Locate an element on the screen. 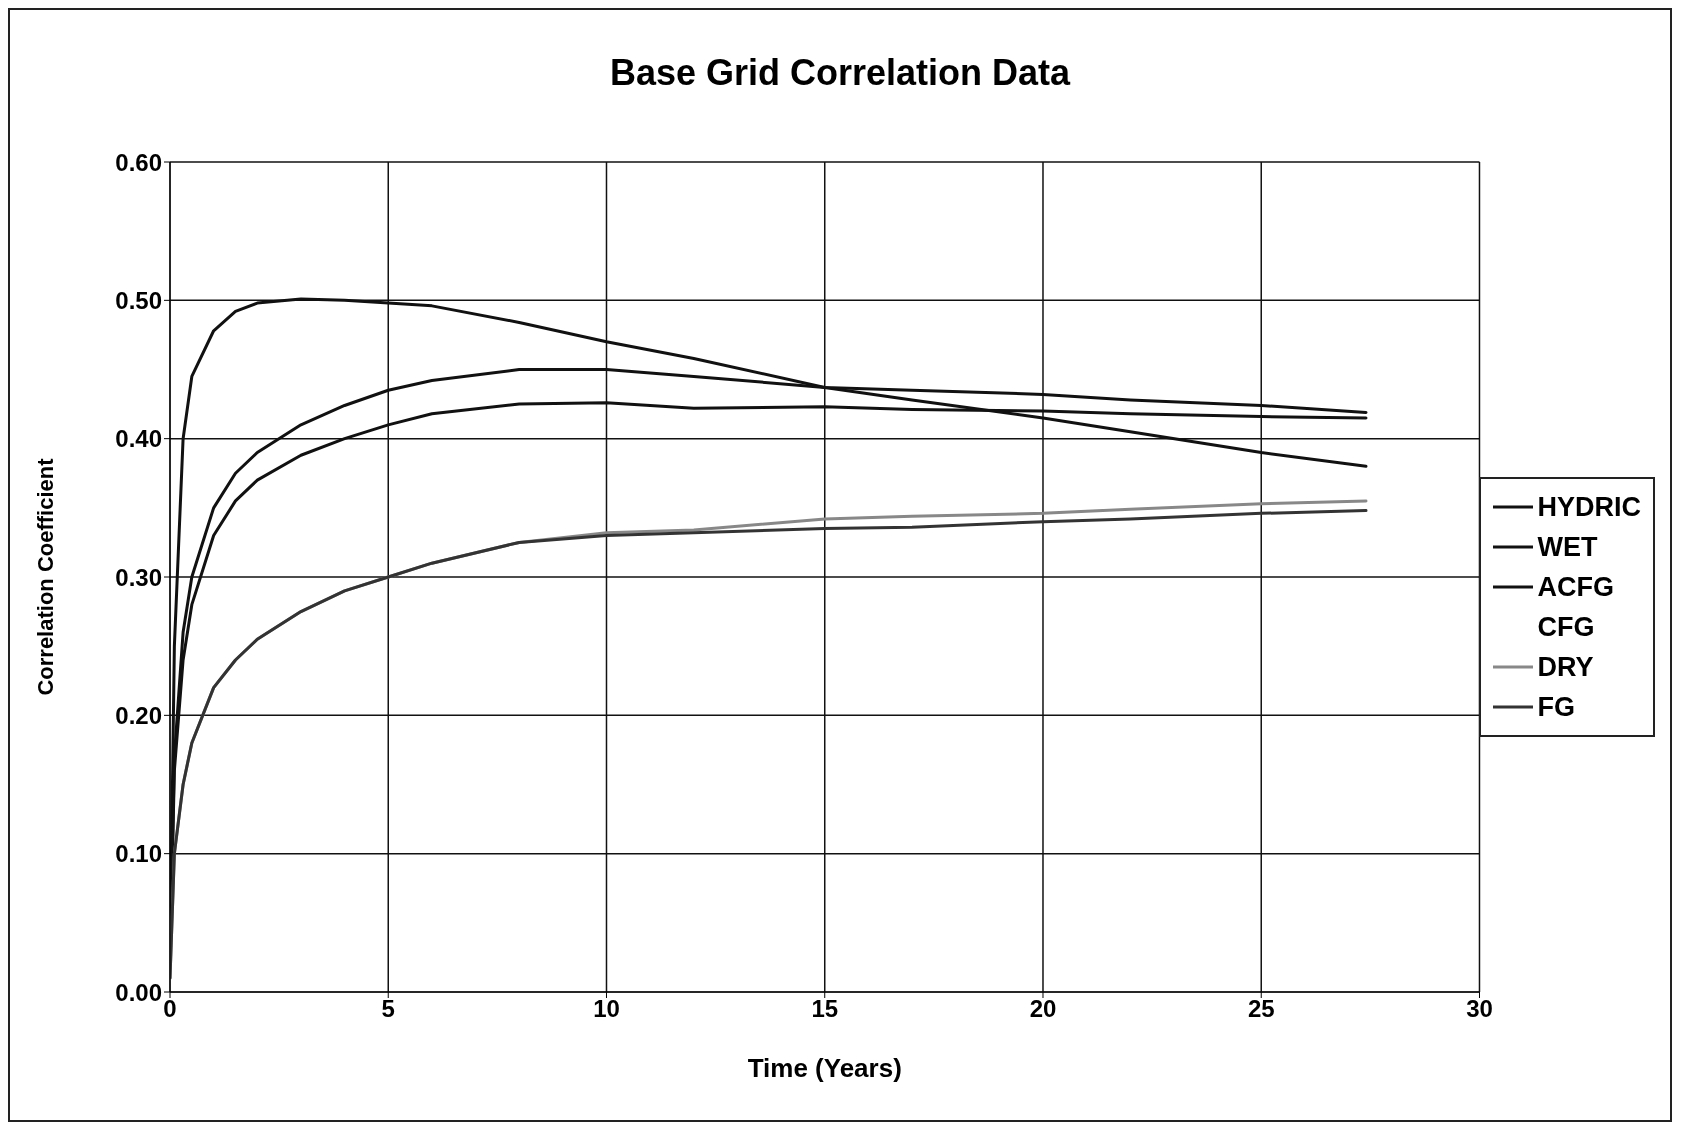  x-tick-label: 25 is located at coordinates (1261, 1009).